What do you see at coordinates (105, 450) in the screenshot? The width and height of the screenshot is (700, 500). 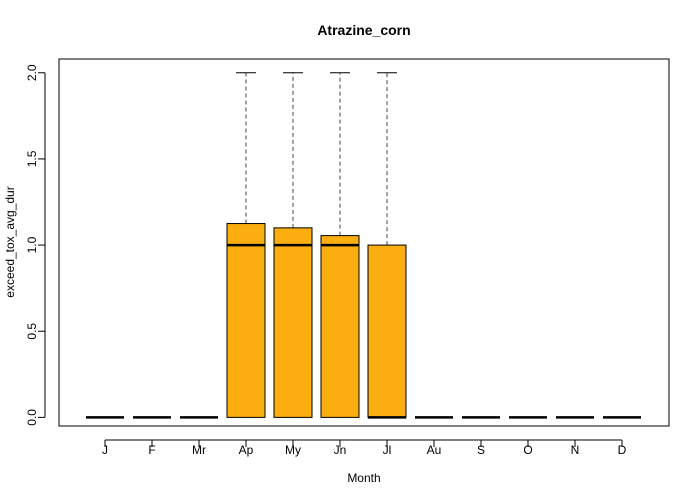 I see `x-tick-label: J` at bounding box center [105, 450].